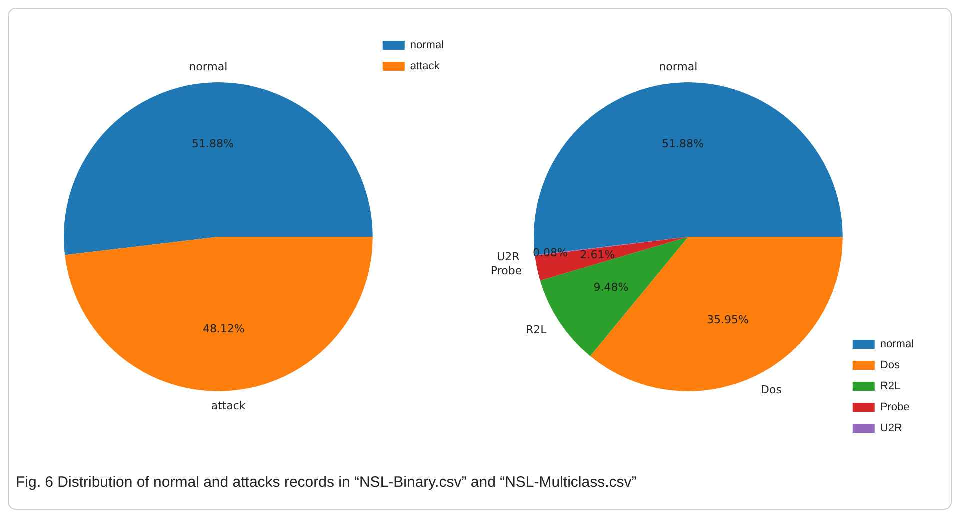 Image resolution: width=960 pixels, height=516 pixels. What do you see at coordinates (425, 66) in the screenshot?
I see `legend-label: attack` at bounding box center [425, 66].